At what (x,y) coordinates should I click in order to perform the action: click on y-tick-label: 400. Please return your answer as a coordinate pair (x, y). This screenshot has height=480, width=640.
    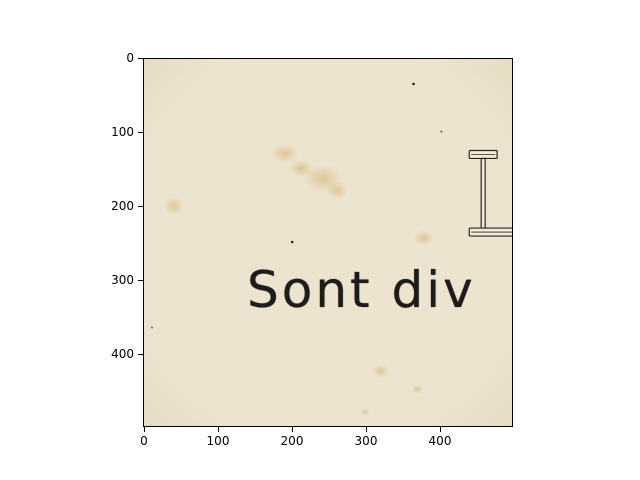
    Looking at the image, I should click on (122, 354).